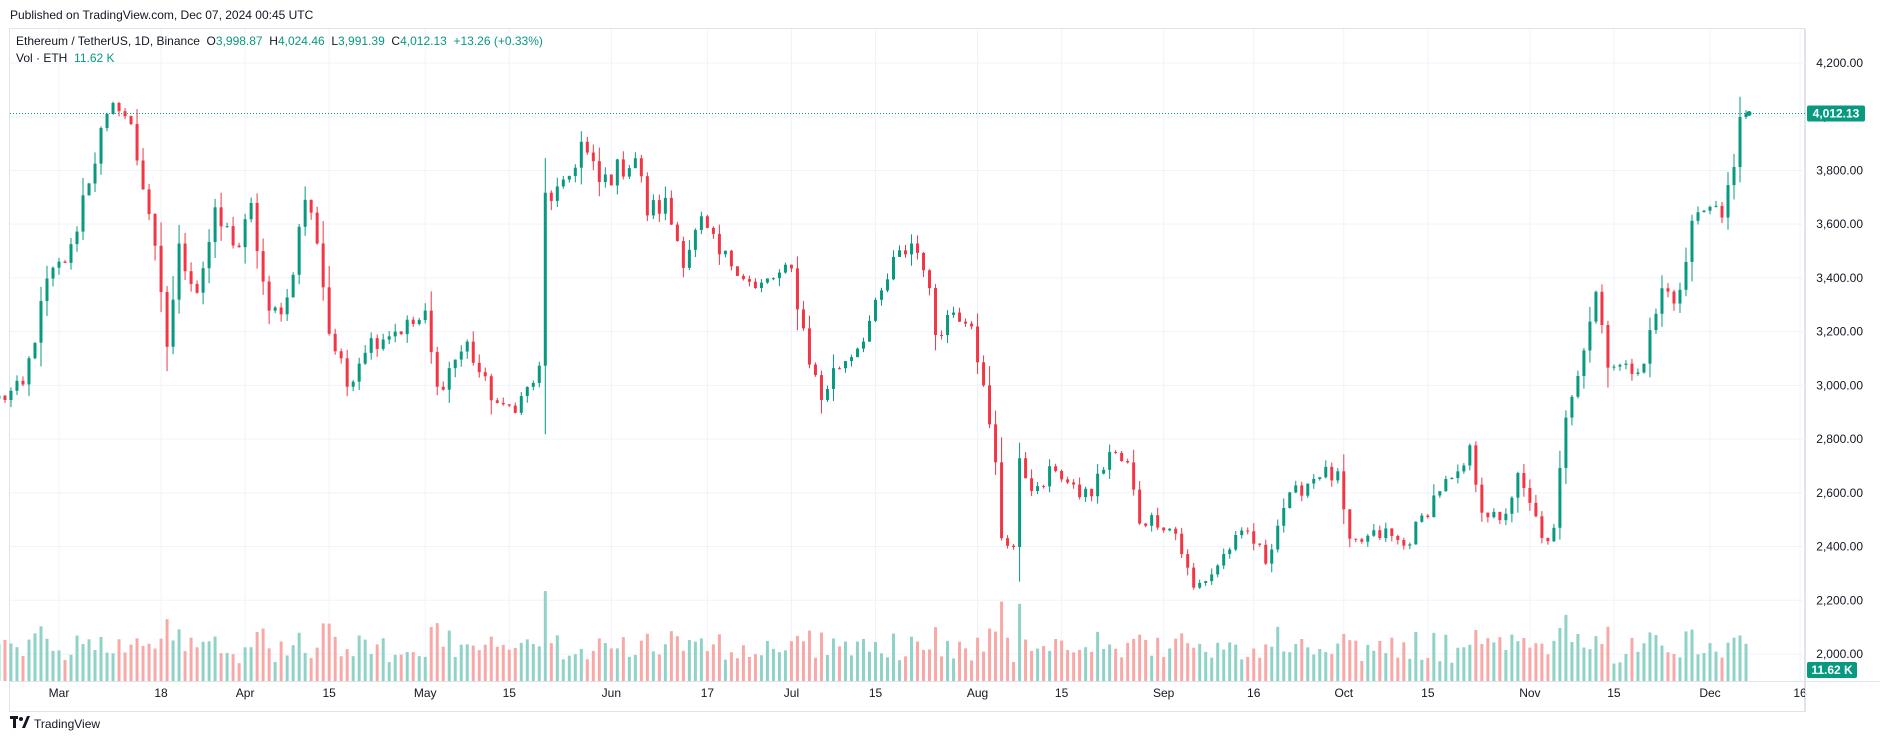  What do you see at coordinates (108, 41) in the screenshot?
I see `legend-symbol: Ethereum / TetherUS, 1D, Binance` at bounding box center [108, 41].